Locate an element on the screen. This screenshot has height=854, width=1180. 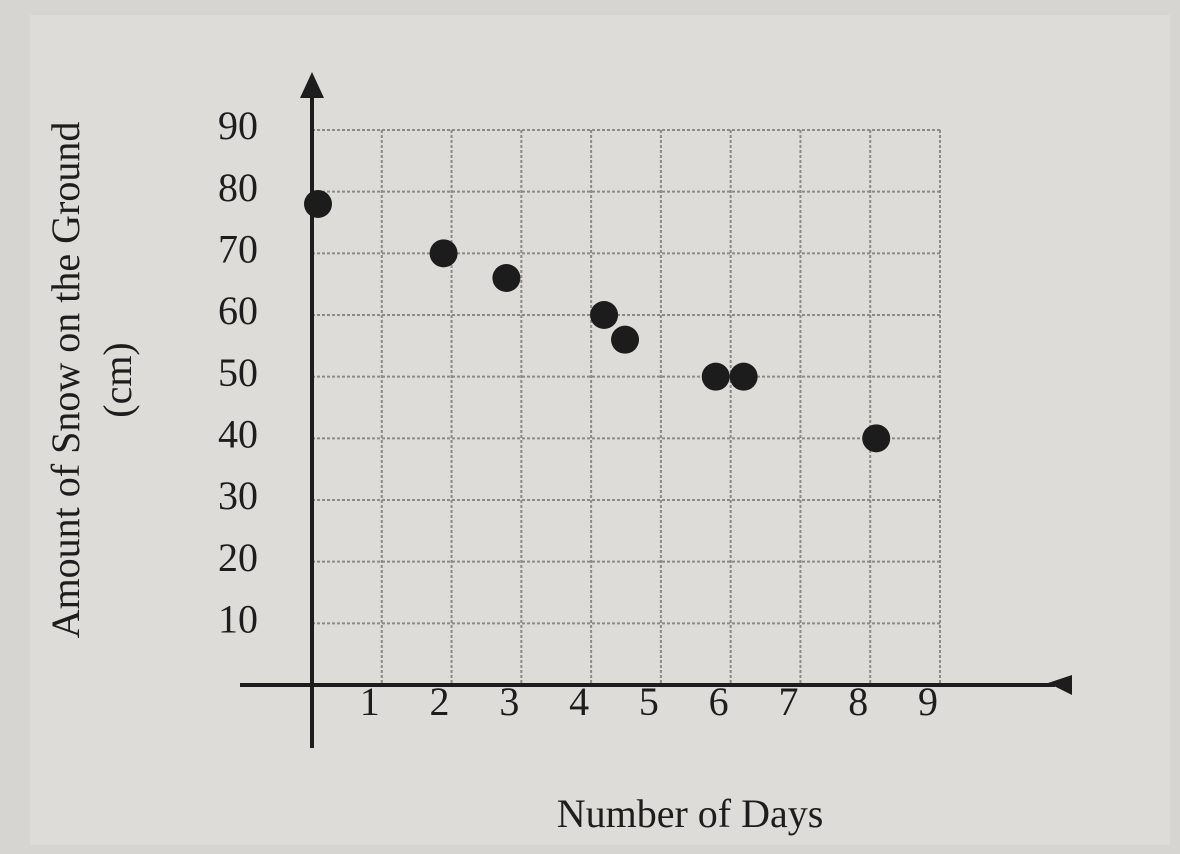
y-tick-label: 20 is located at coordinates (238, 557).